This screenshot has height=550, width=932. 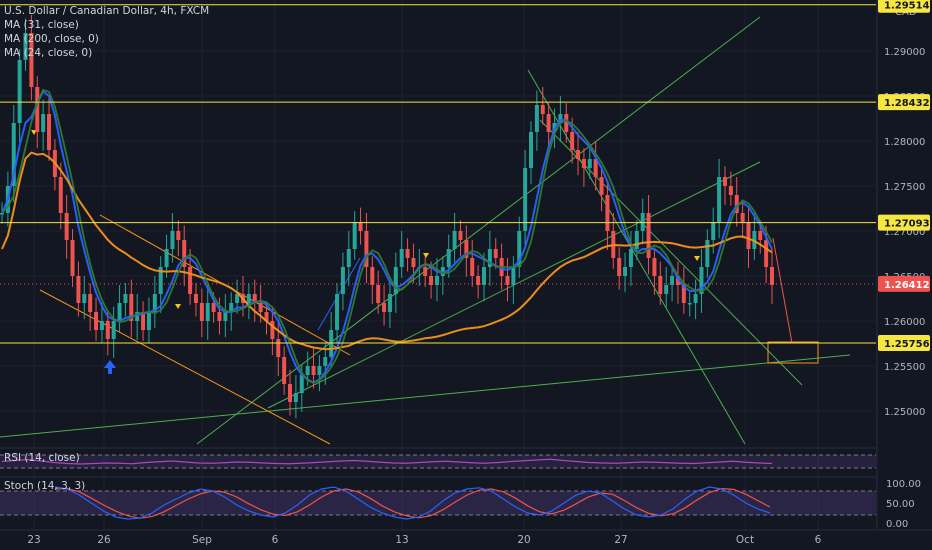 What do you see at coordinates (745, 540) in the screenshot?
I see `time-tick-label: Oct` at bounding box center [745, 540].